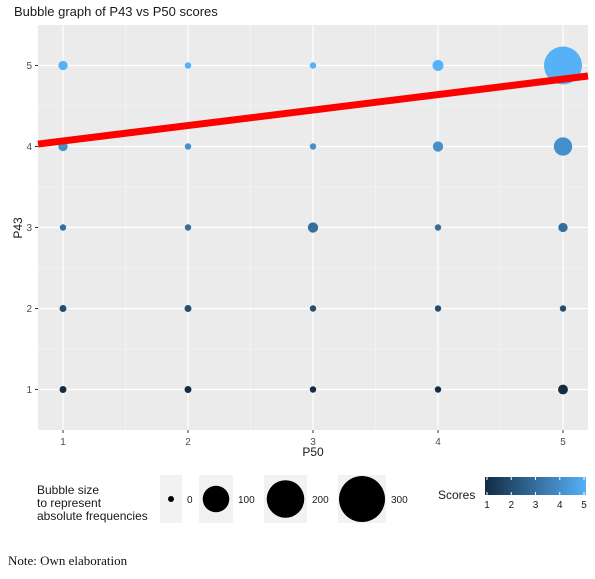 This screenshot has width=595, height=579. What do you see at coordinates (69, 503) in the screenshot?
I see `size-legend-title: to represent` at bounding box center [69, 503].